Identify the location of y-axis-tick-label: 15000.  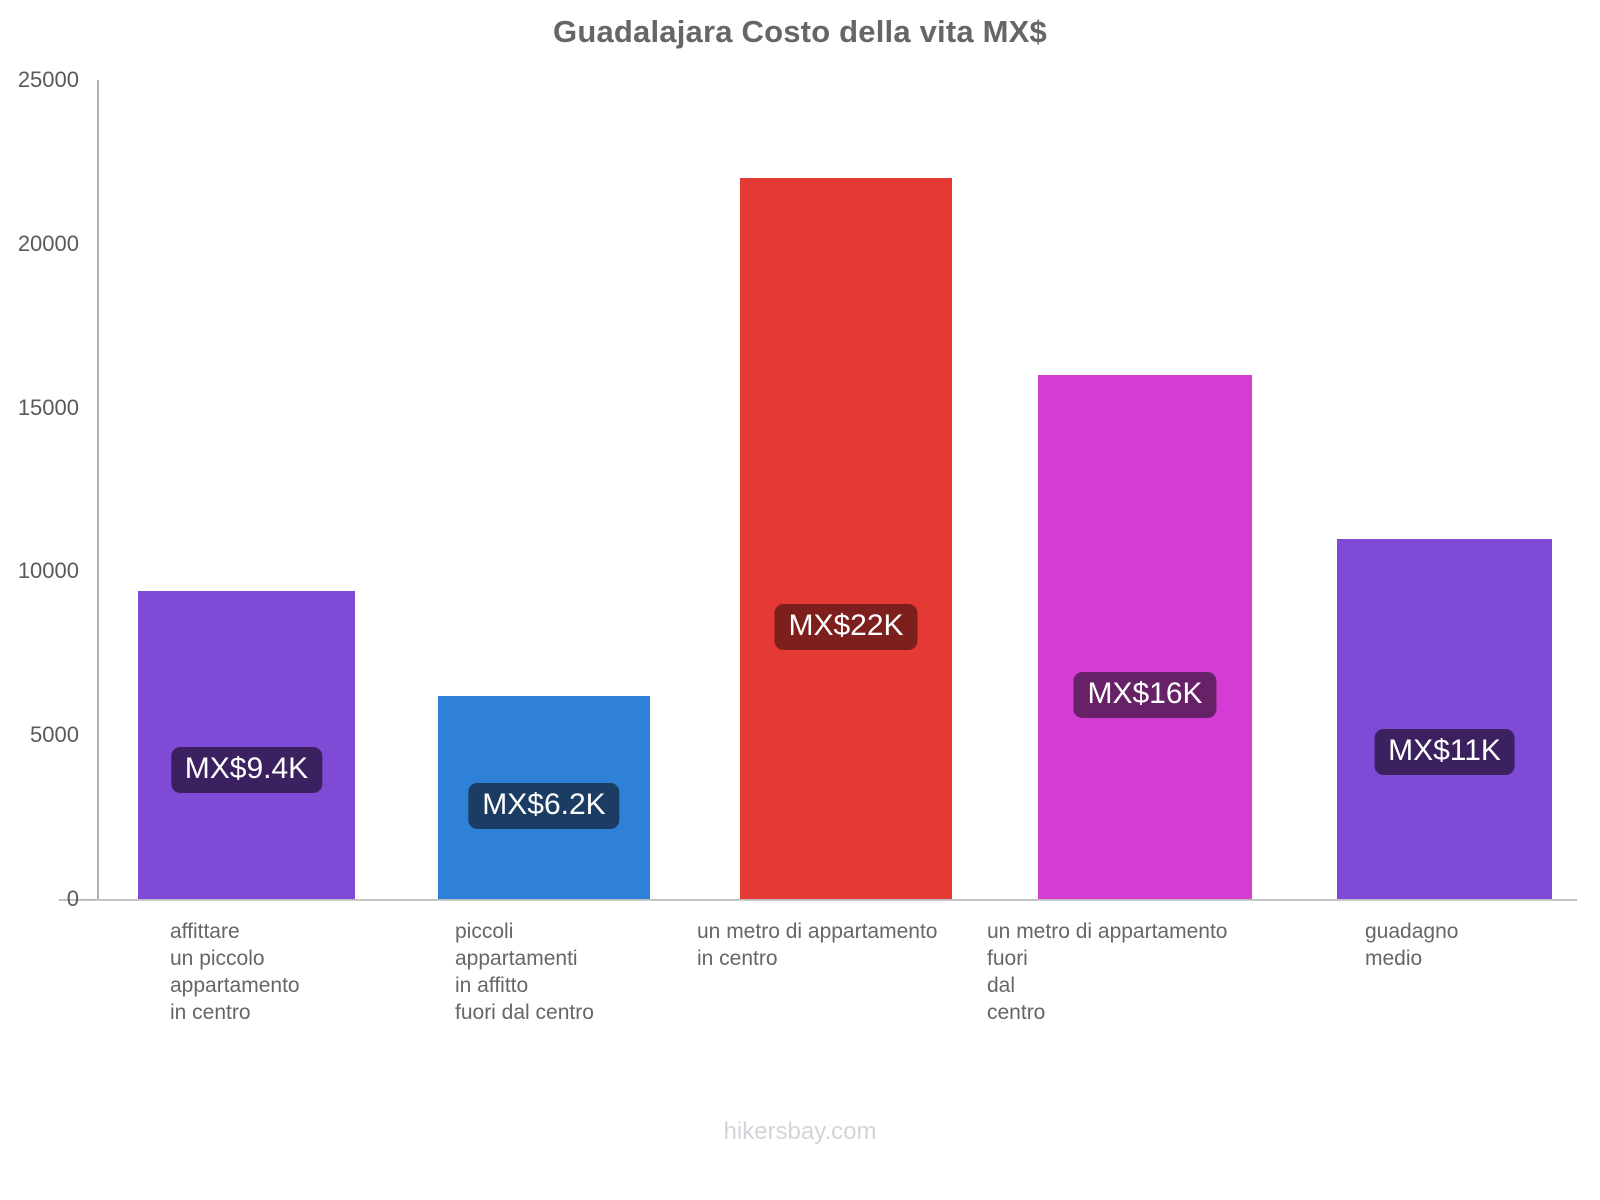
(48, 407).